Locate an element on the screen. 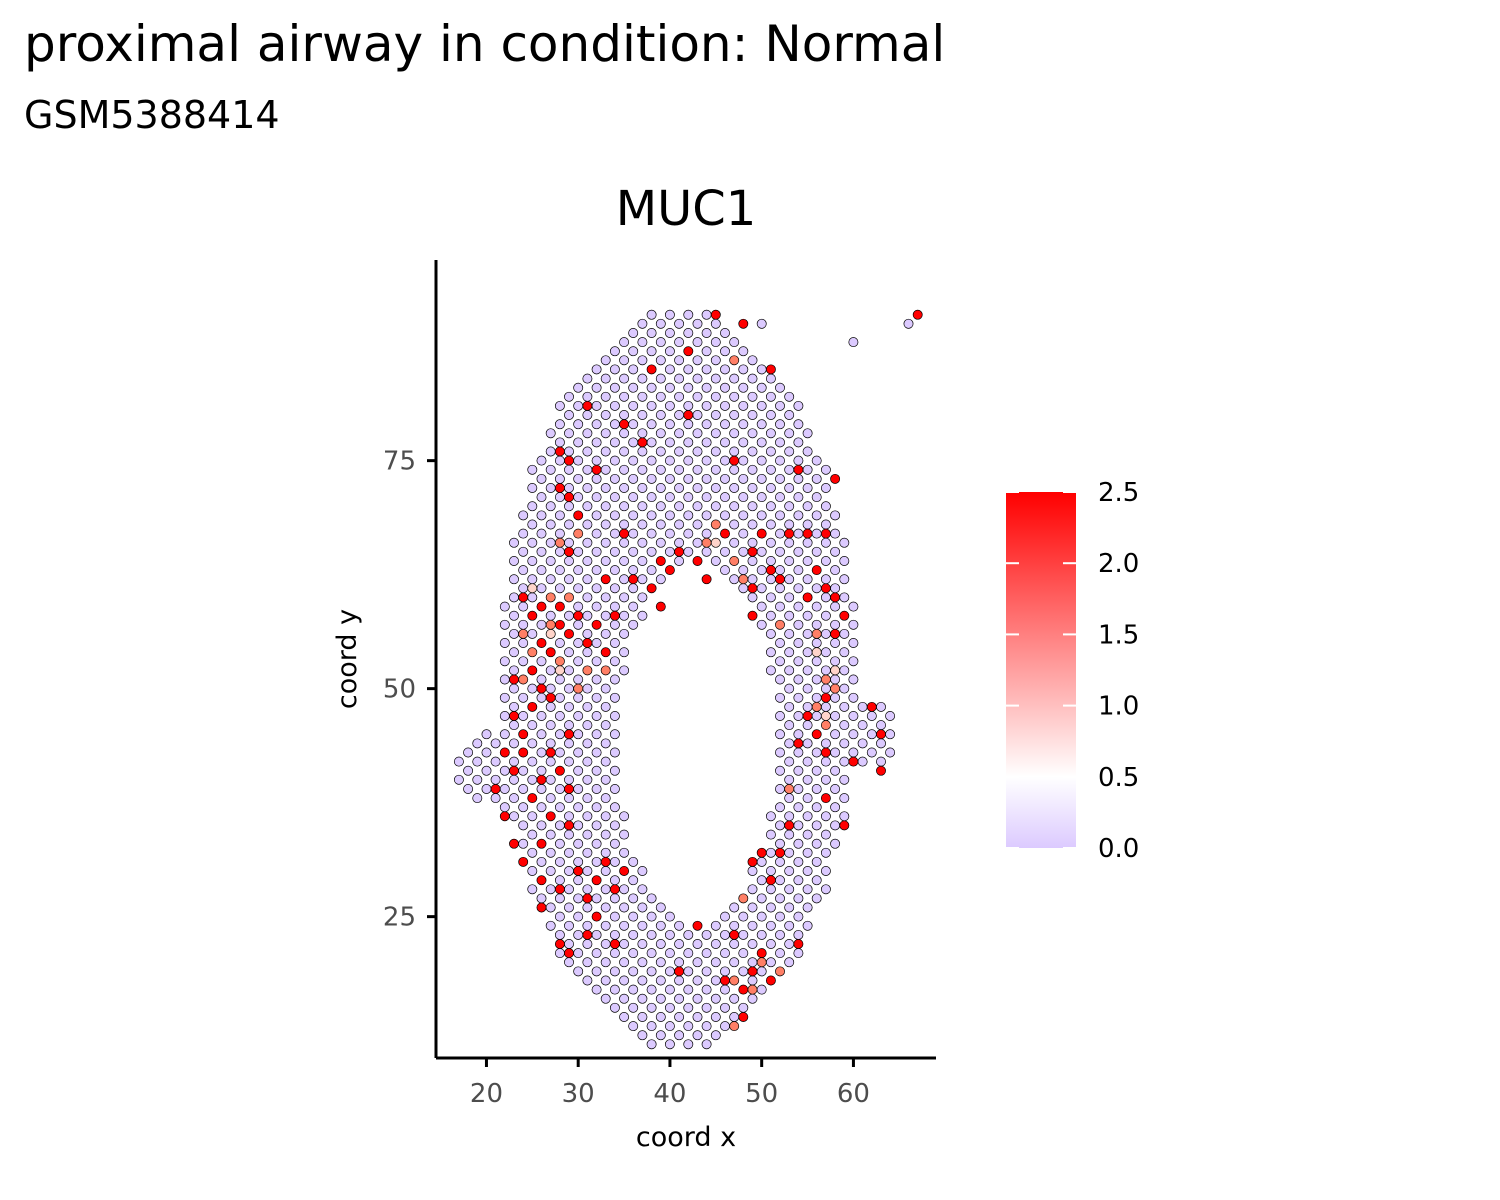  legend-tick-label: 0.5 is located at coordinates (1118, 778).